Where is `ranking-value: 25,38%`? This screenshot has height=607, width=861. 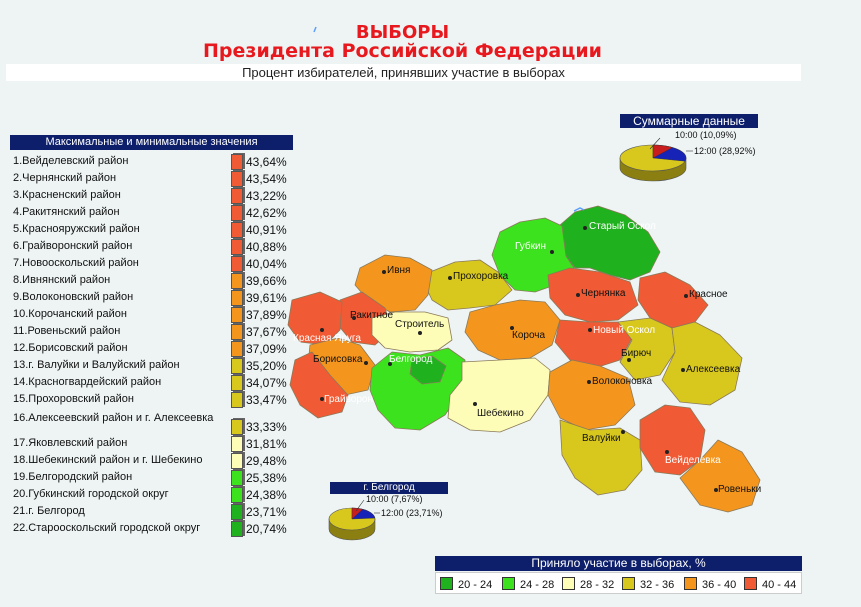 ranking-value: 25,38% is located at coordinates (266, 478).